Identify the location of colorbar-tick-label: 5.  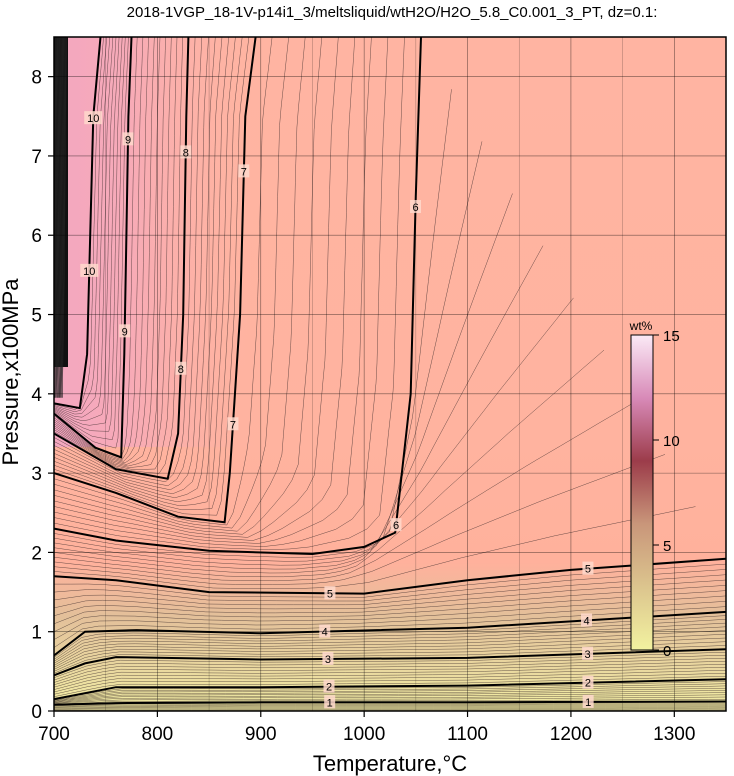
(667, 546).